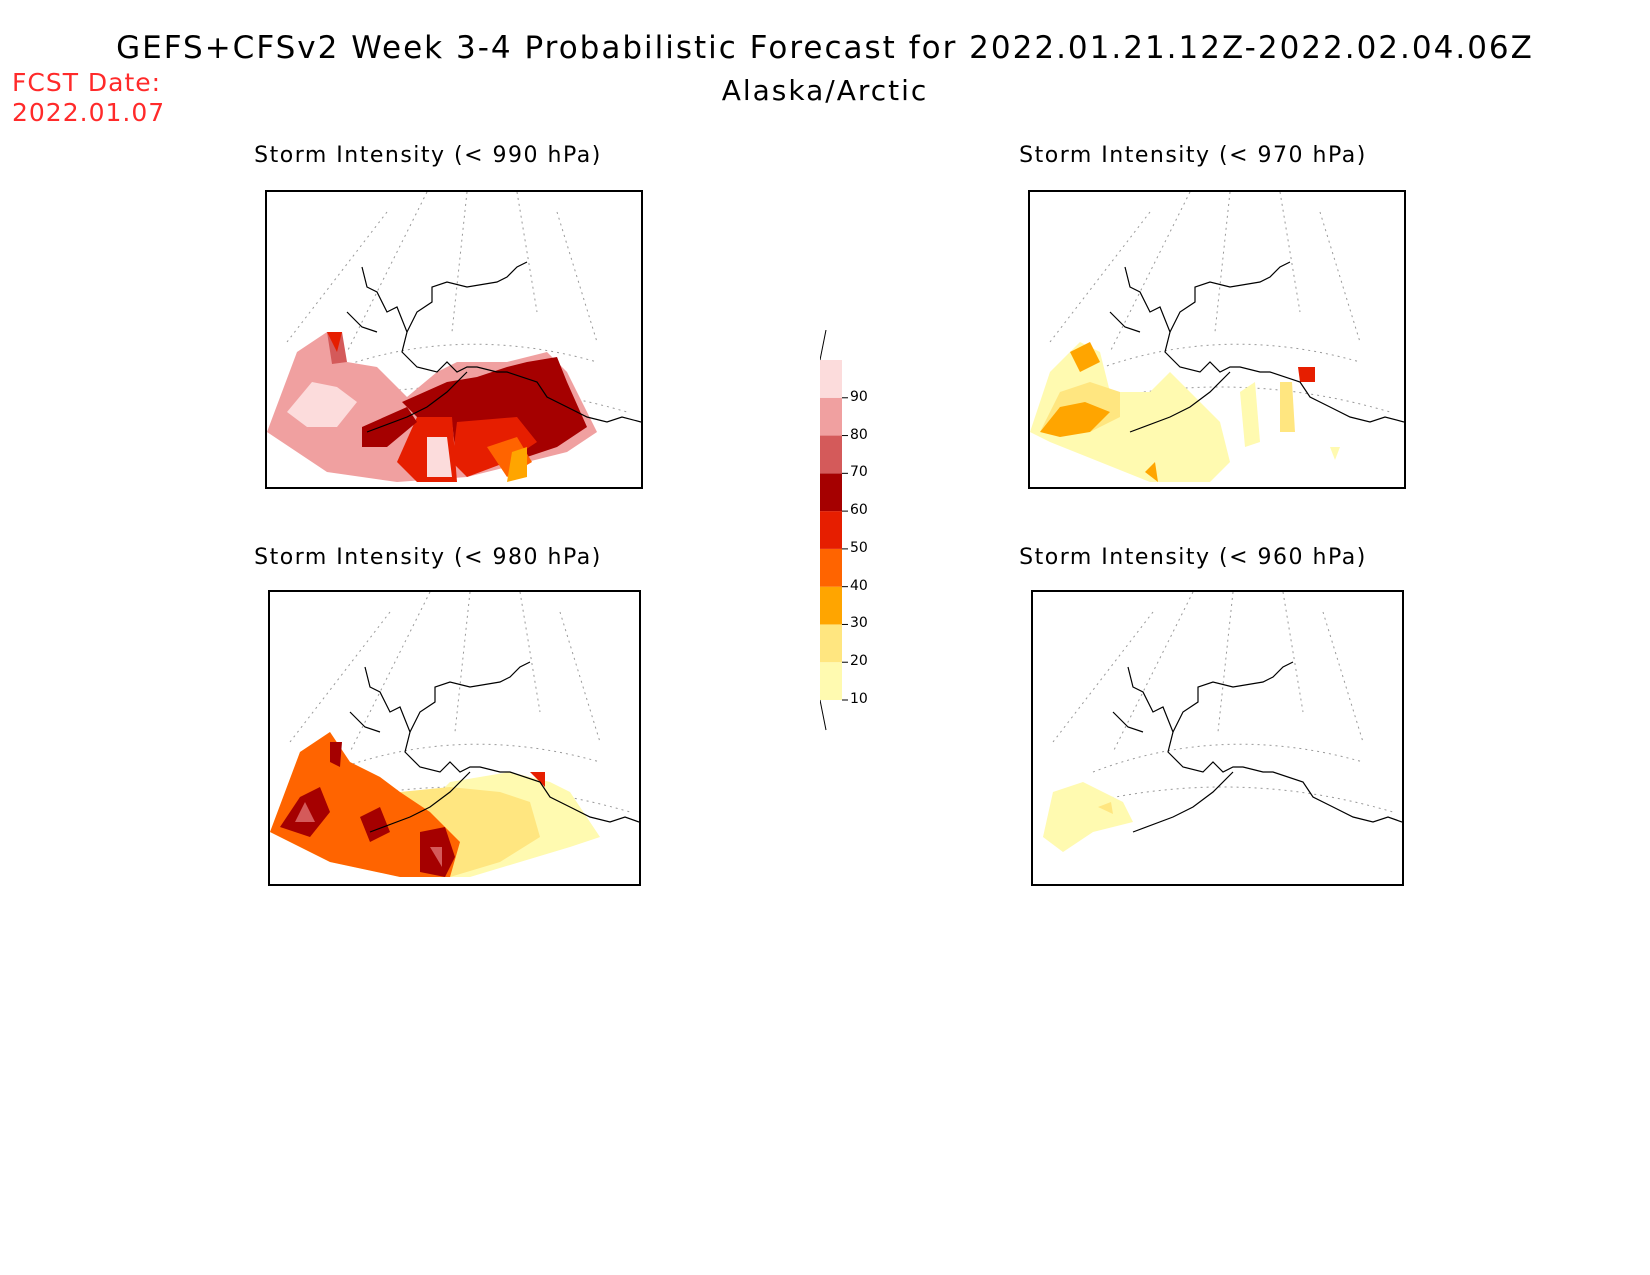 The image size is (1650, 1275). What do you see at coordinates (87, 82) in the screenshot?
I see `forecast-date-label: FCST Date:` at bounding box center [87, 82].